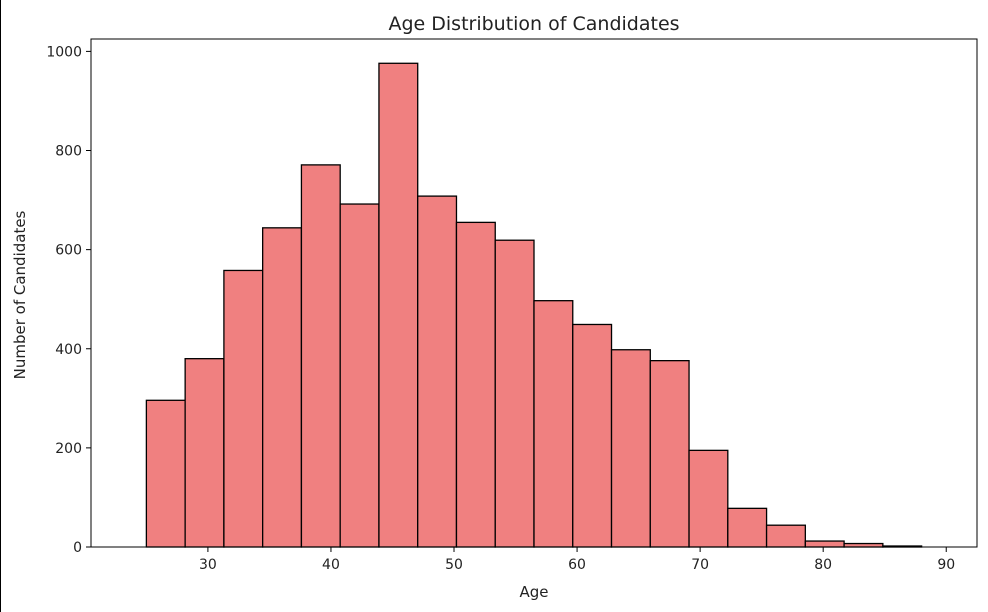 The image size is (988, 612). Describe the element at coordinates (64, 52) in the screenshot. I see `y-tick-label: 1000` at that location.